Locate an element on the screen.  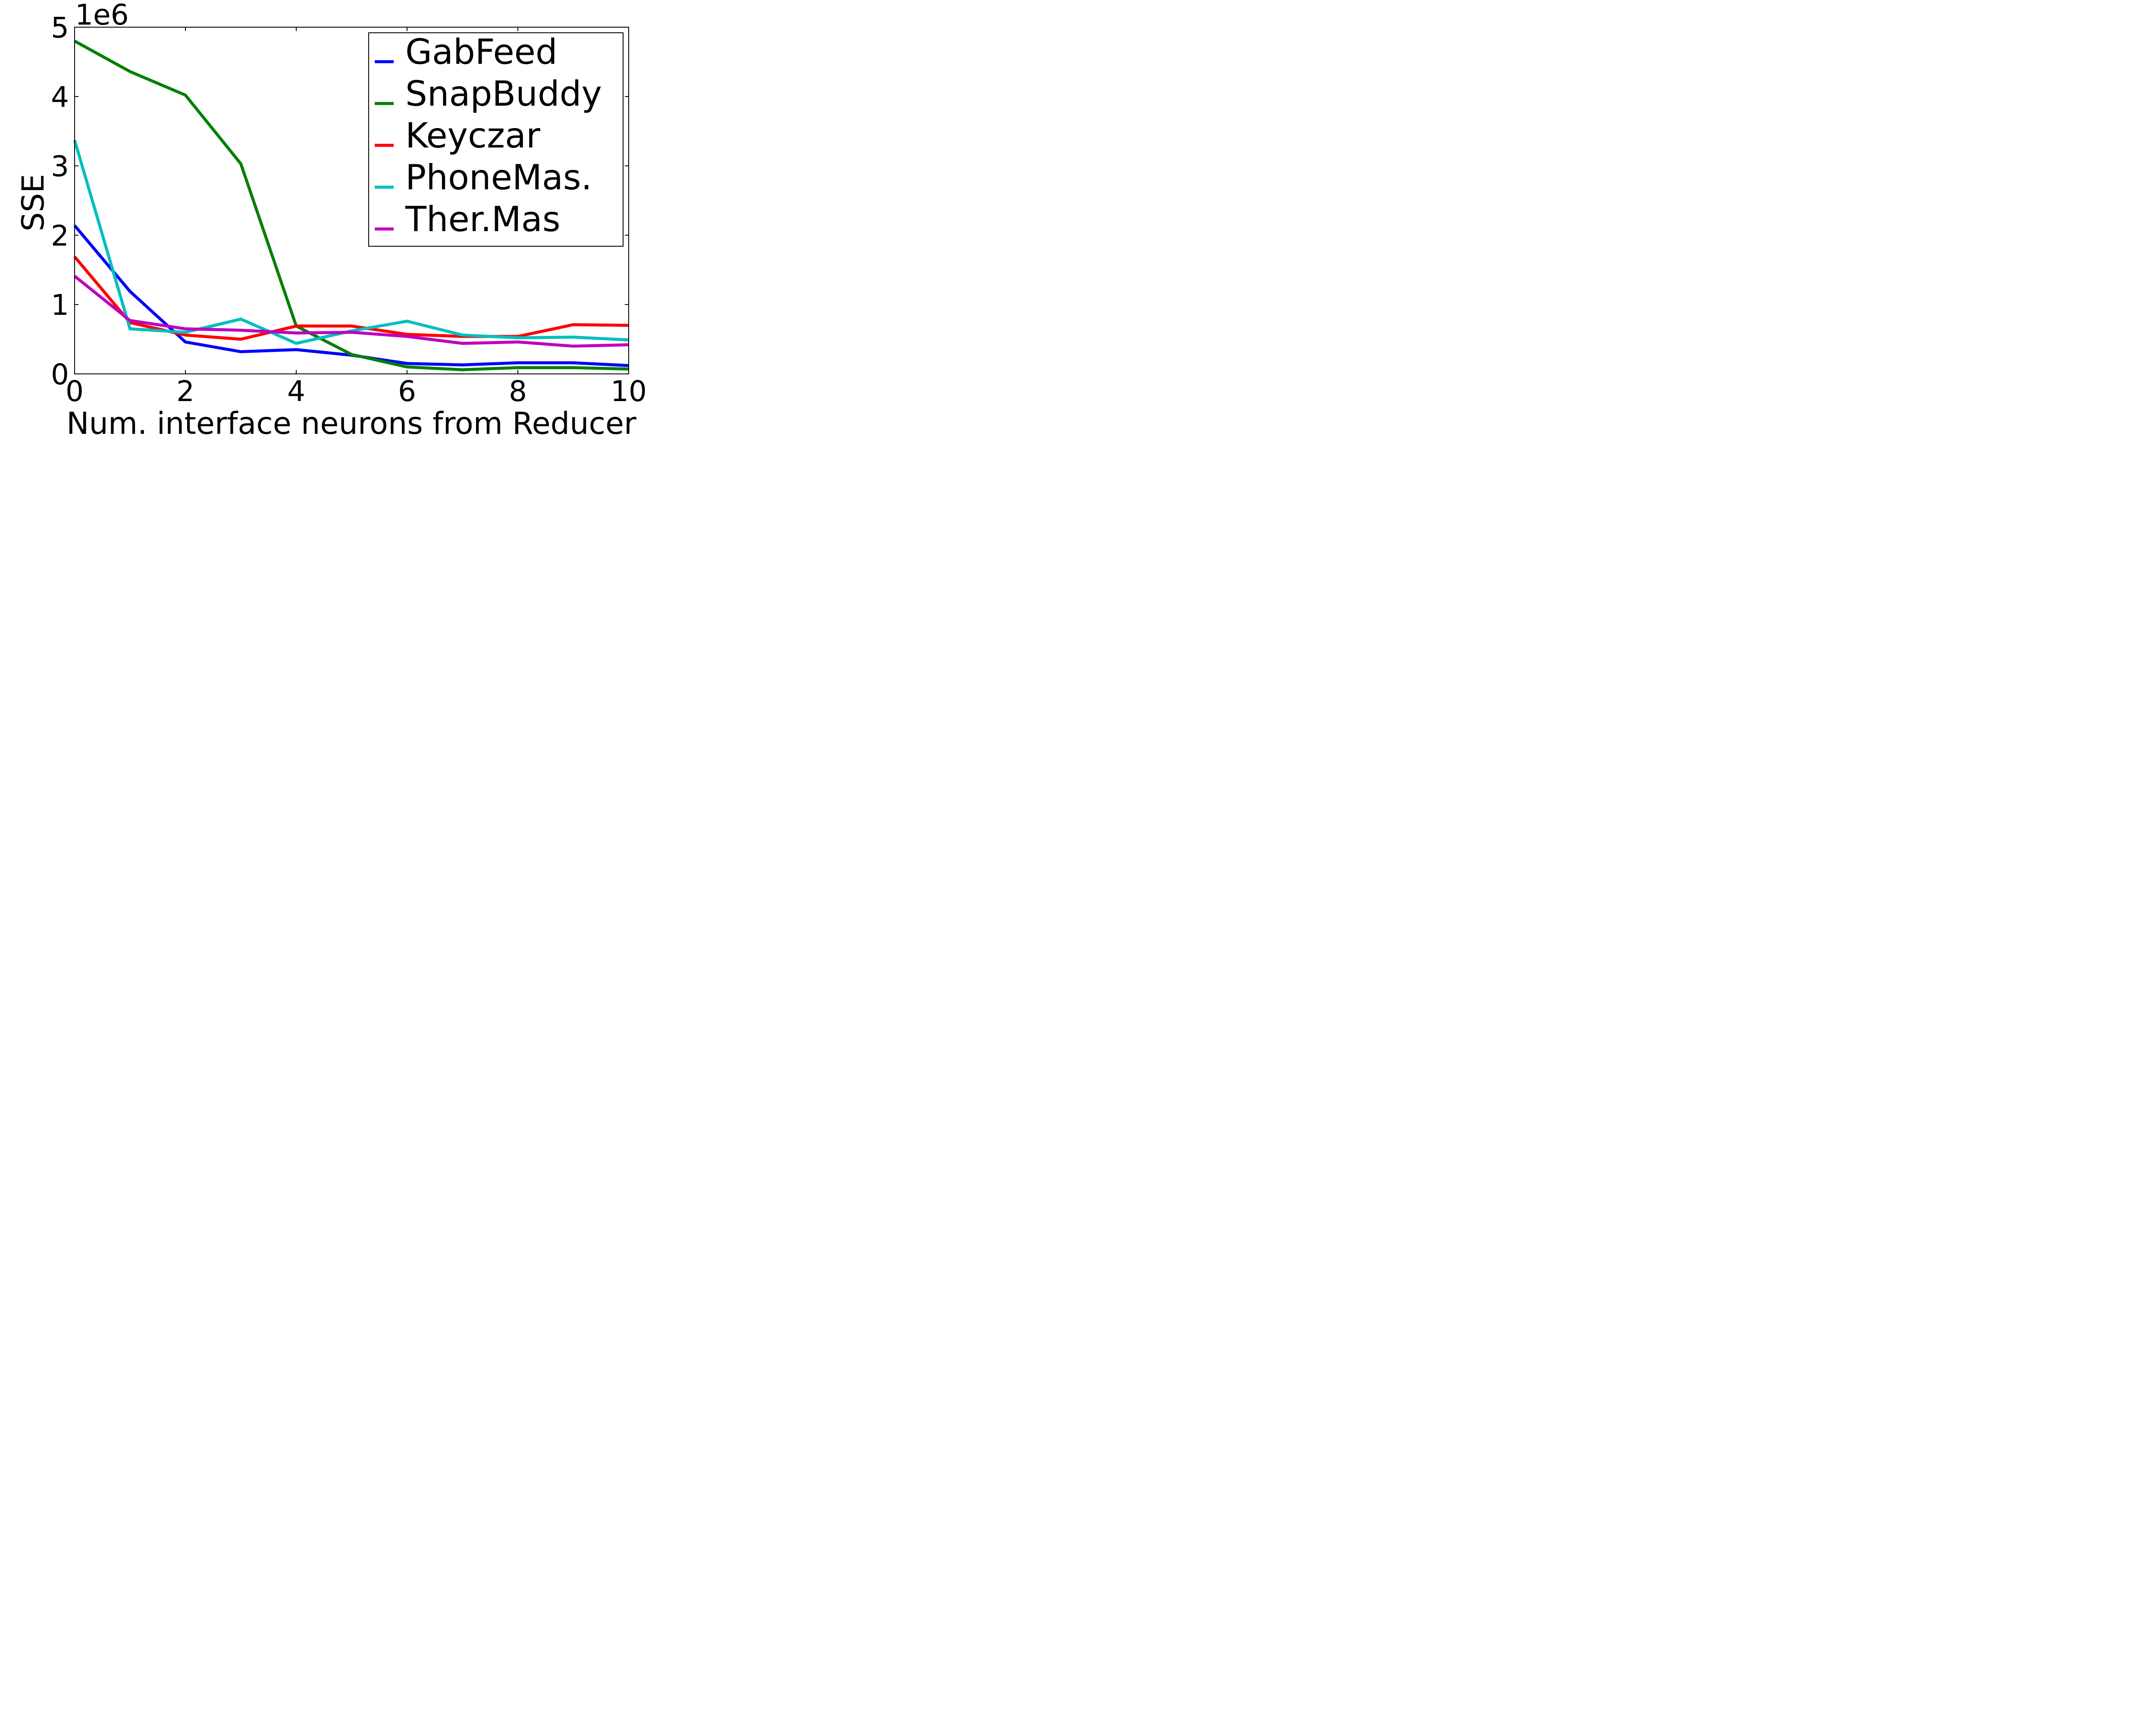
x-tick-label-1: 2 is located at coordinates (185, 391).